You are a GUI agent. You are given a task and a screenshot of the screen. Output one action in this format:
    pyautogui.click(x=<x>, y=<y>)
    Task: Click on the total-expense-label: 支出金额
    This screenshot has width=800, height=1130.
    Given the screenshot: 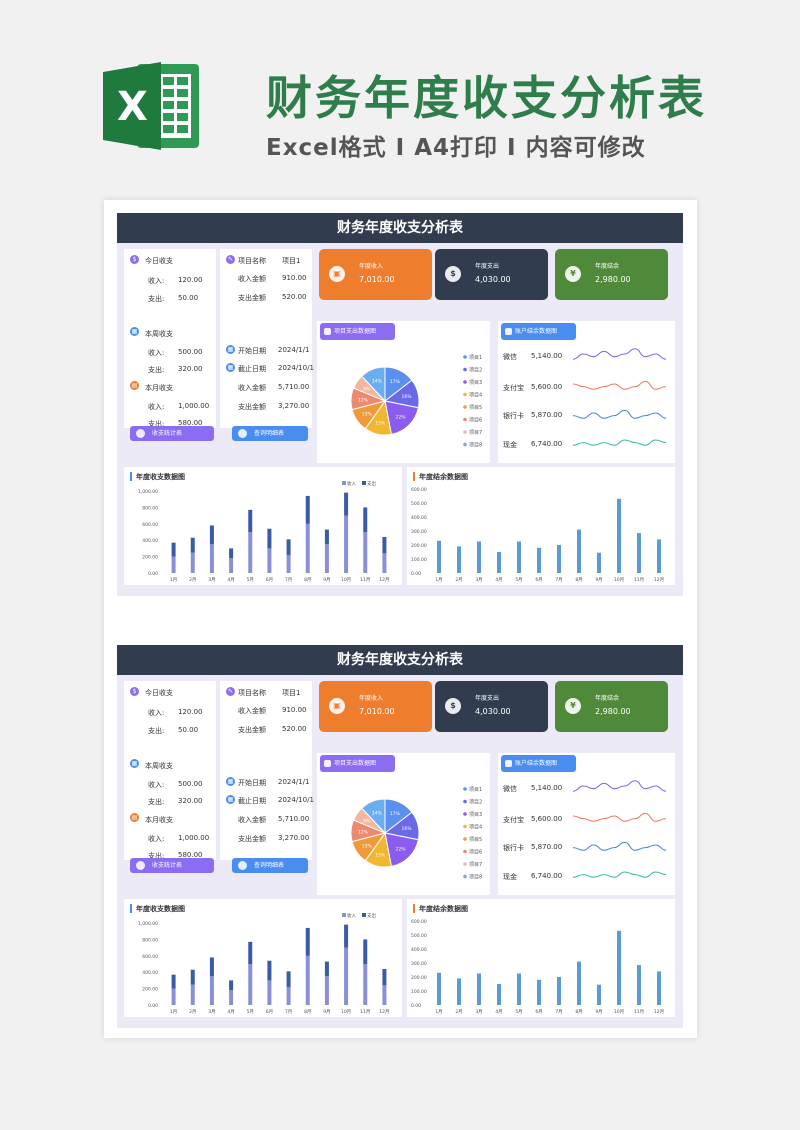 What is the action you would take?
    pyautogui.click(x=252, y=407)
    